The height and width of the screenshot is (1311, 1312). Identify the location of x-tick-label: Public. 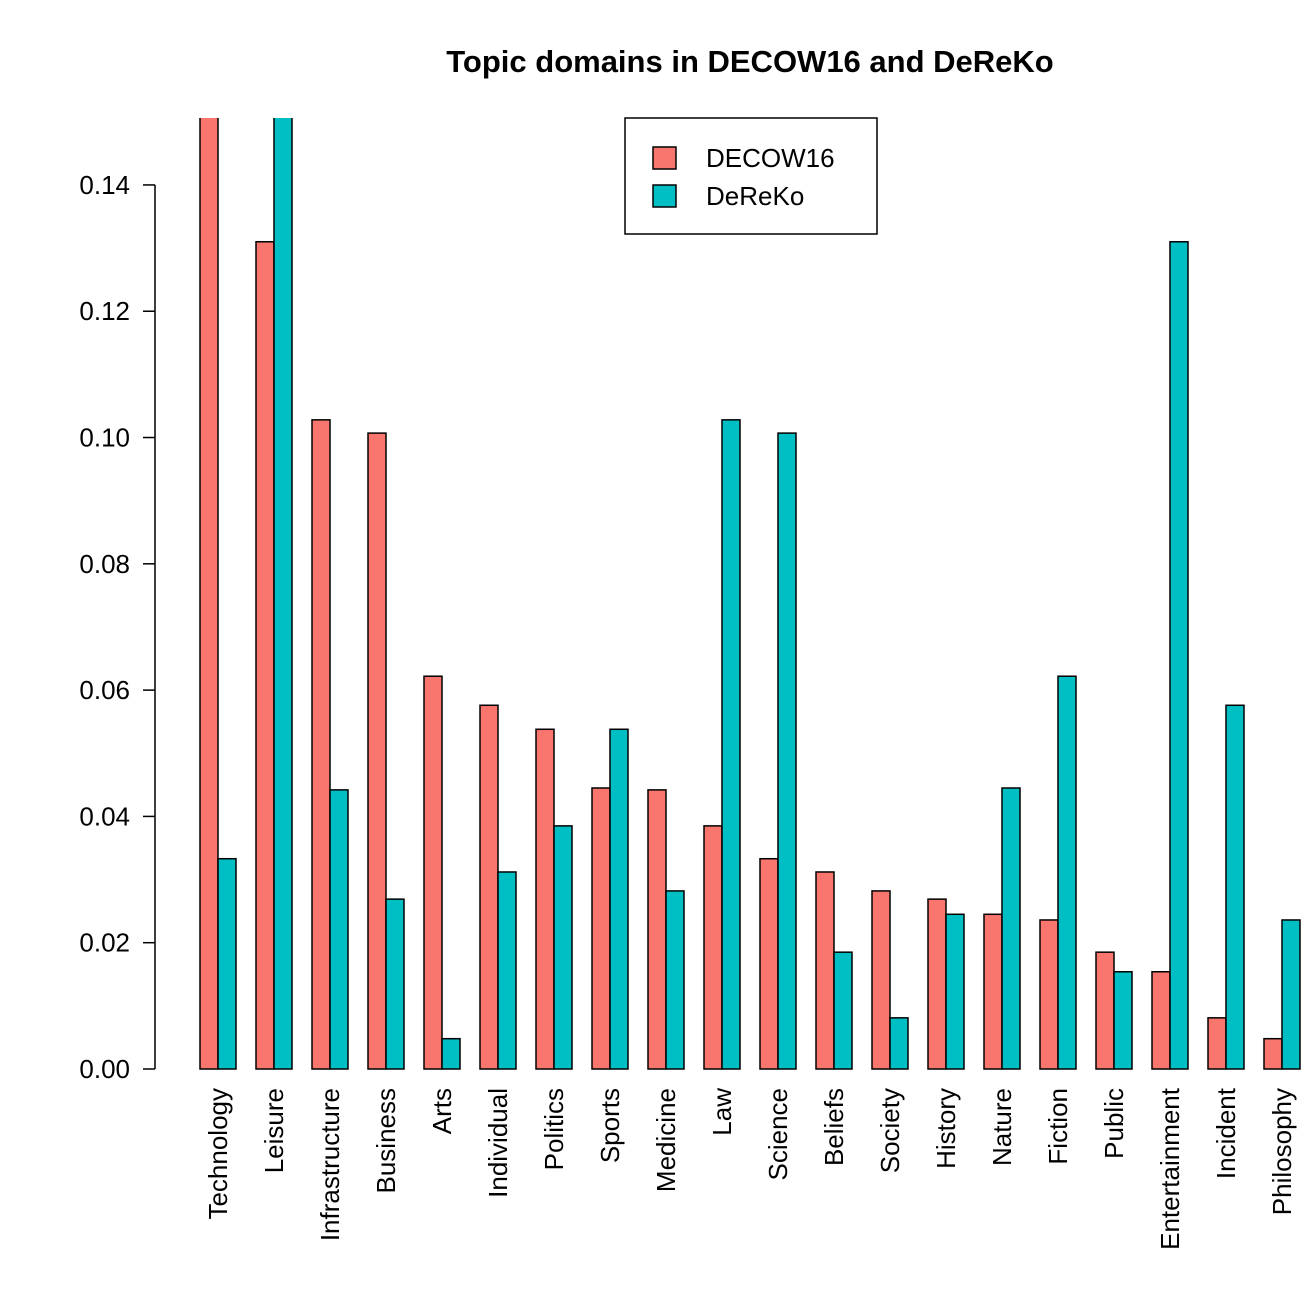
(1114, 1123).